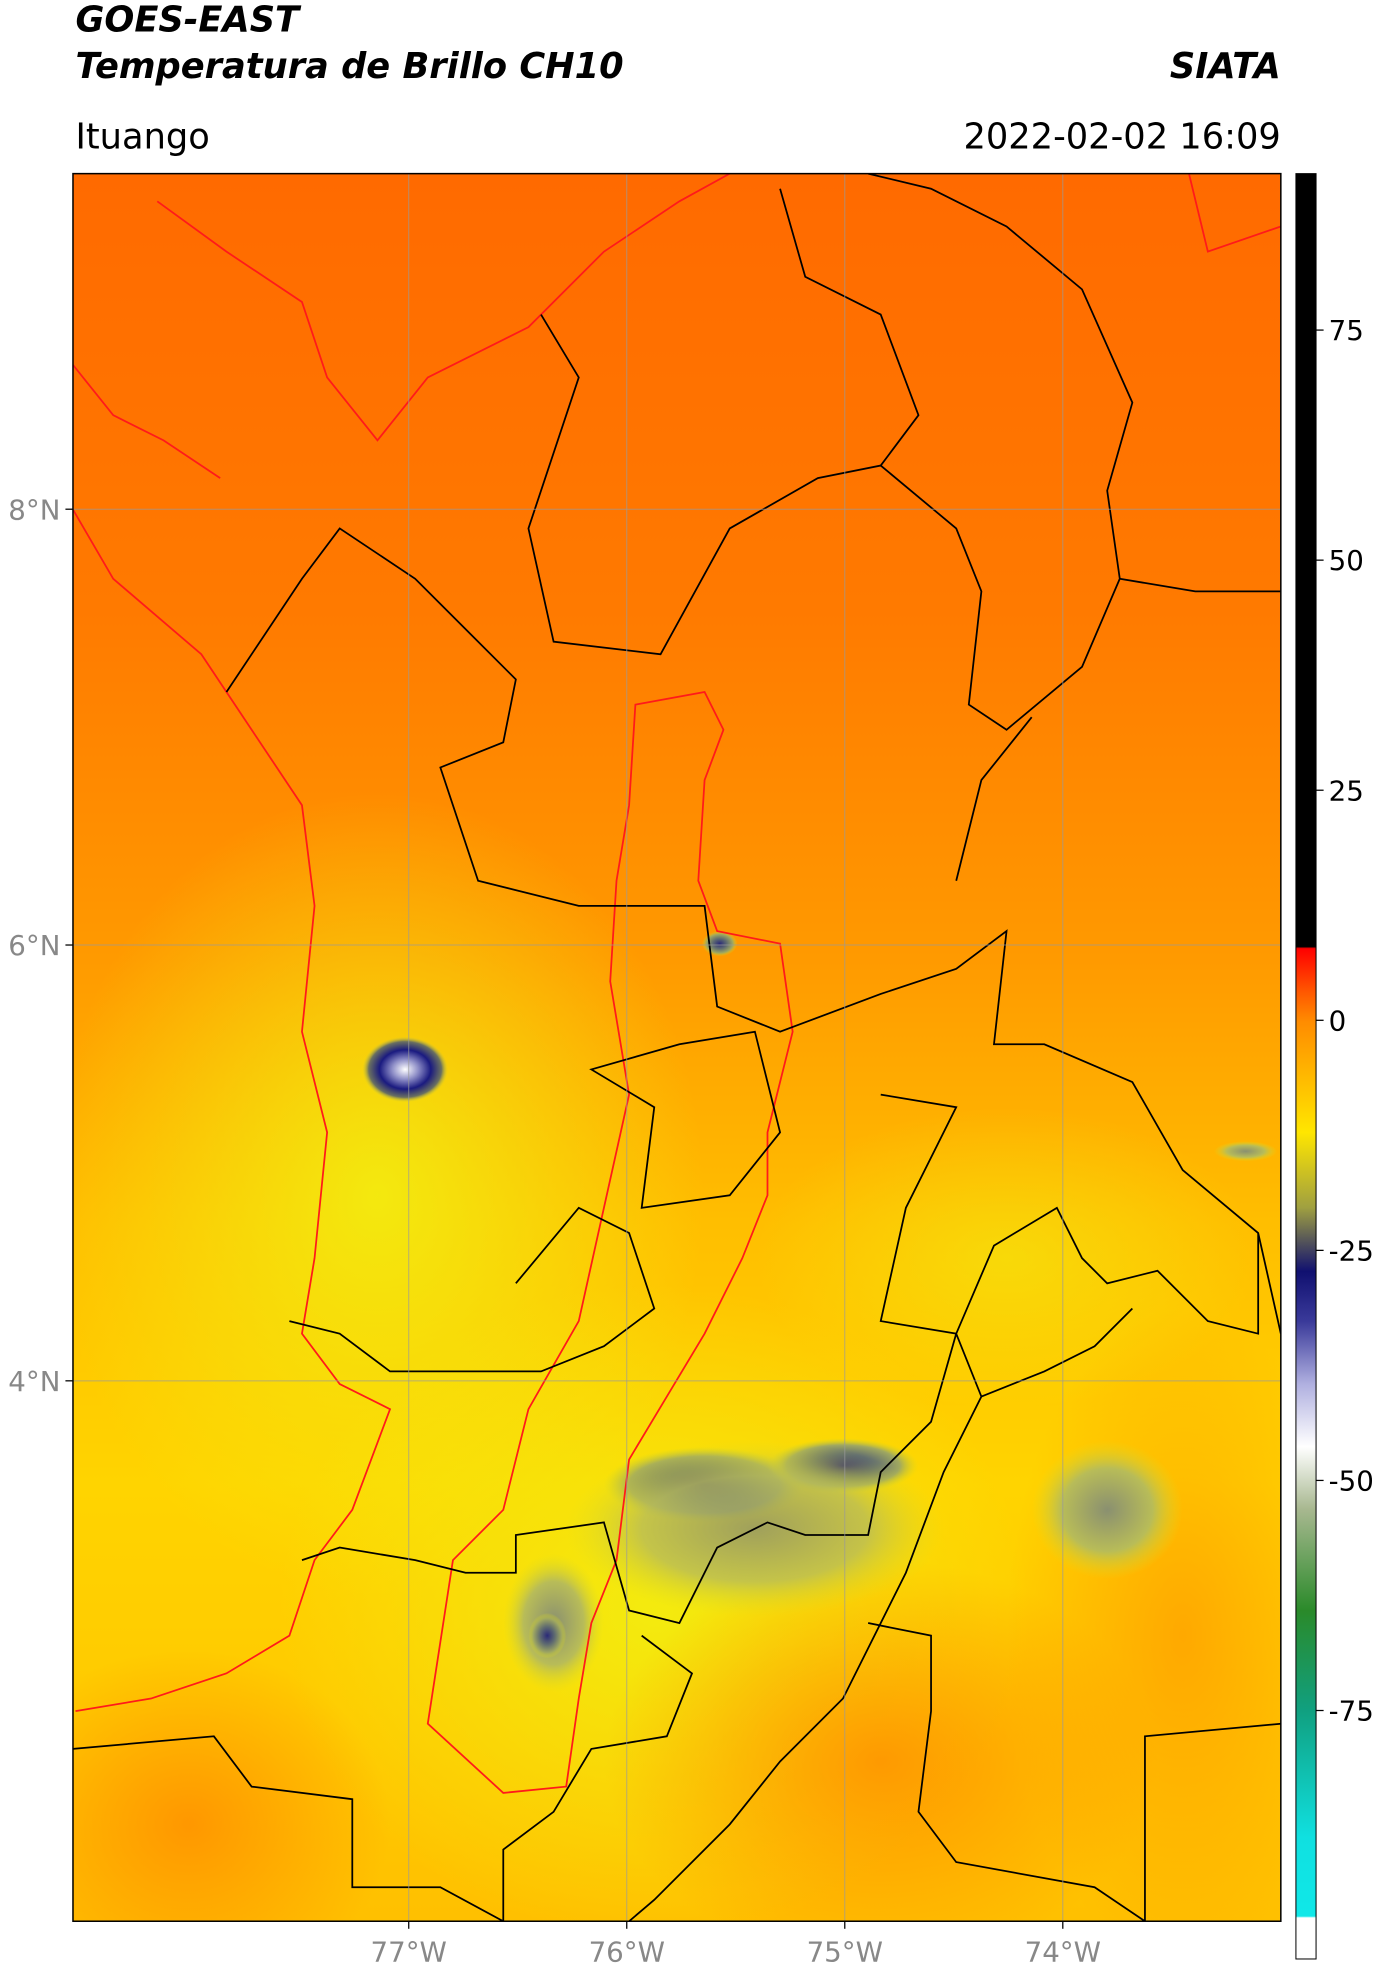 The width and height of the screenshot is (1384, 1981). What do you see at coordinates (1063, 1951) in the screenshot?
I see `x-tick-label: 74°W` at bounding box center [1063, 1951].